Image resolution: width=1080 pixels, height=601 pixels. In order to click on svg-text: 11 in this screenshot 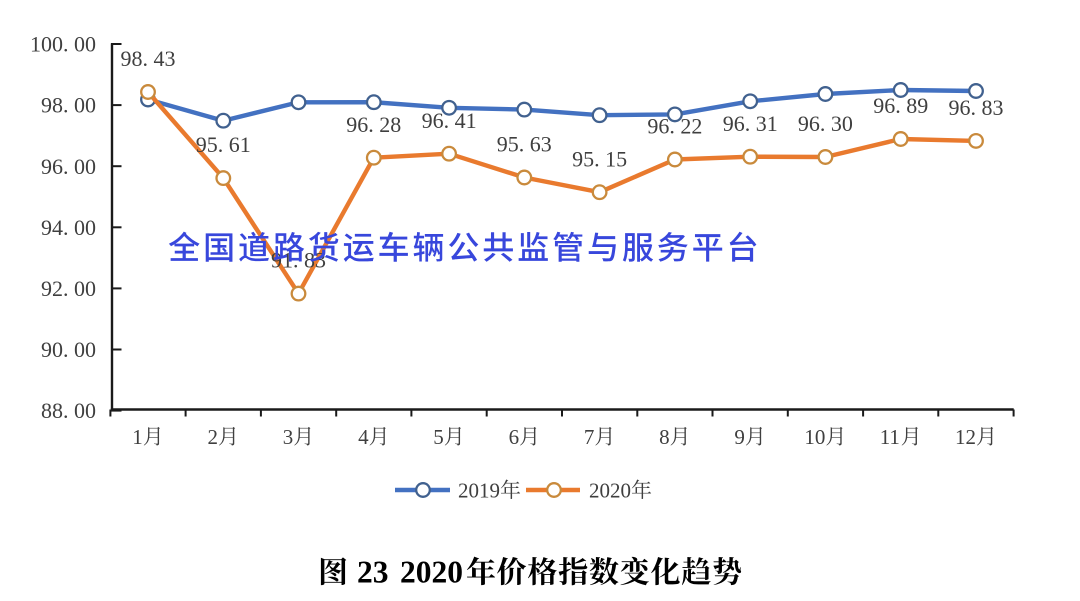, I will do `click(890, 437)`.